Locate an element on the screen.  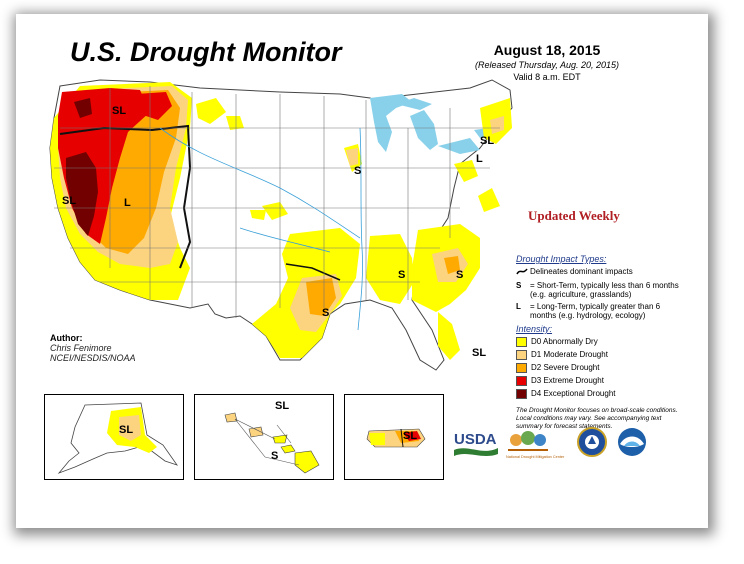
label-l-nevada: L is located at coordinates (127, 203).